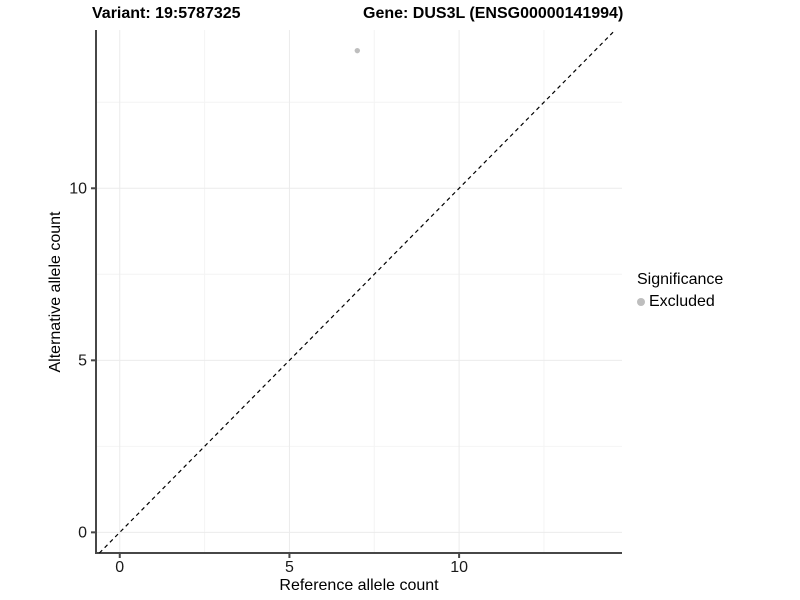  What do you see at coordinates (119, 567) in the screenshot?
I see `x-tick-label: 0` at bounding box center [119, 567].